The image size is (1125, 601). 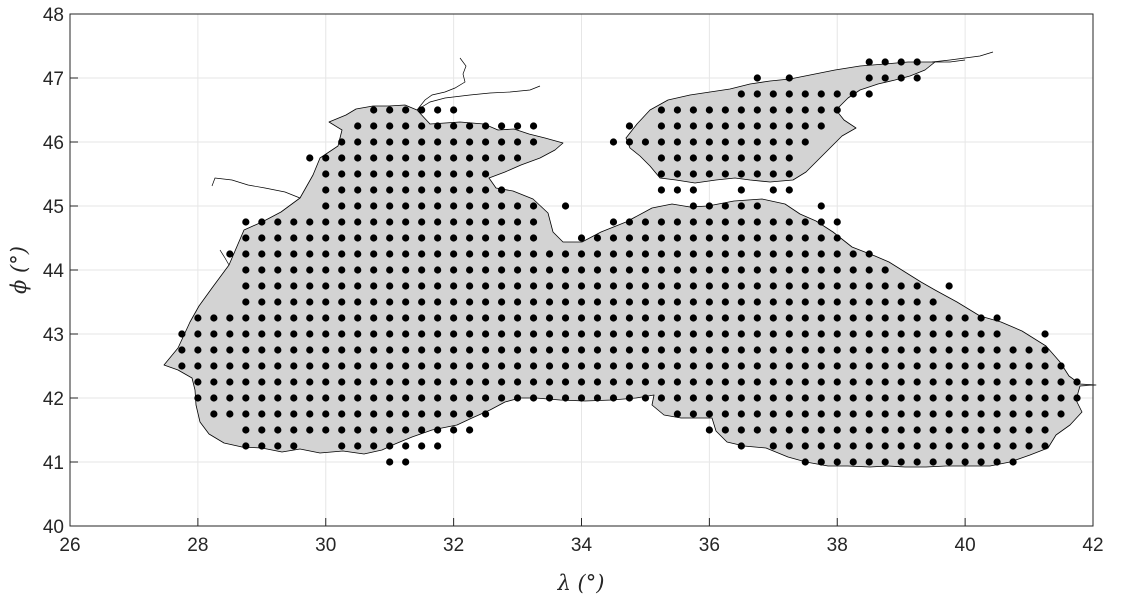 I want to click on y-tick-label: 47, so click(x=53, y=79).